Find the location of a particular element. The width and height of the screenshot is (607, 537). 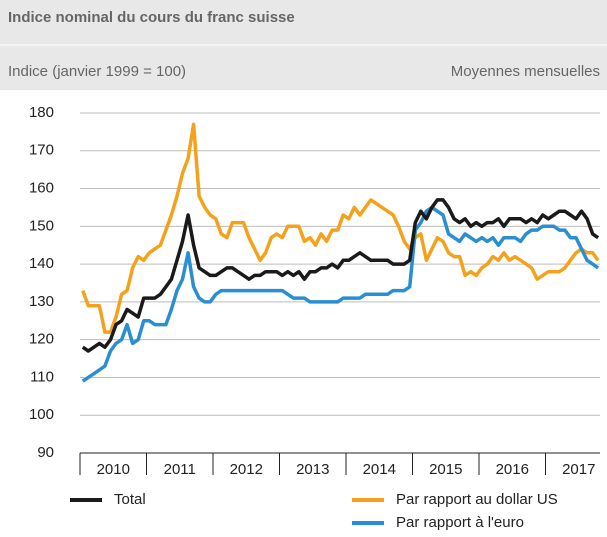

x-tick-label: 2013 is located at coordinates (312, 469).